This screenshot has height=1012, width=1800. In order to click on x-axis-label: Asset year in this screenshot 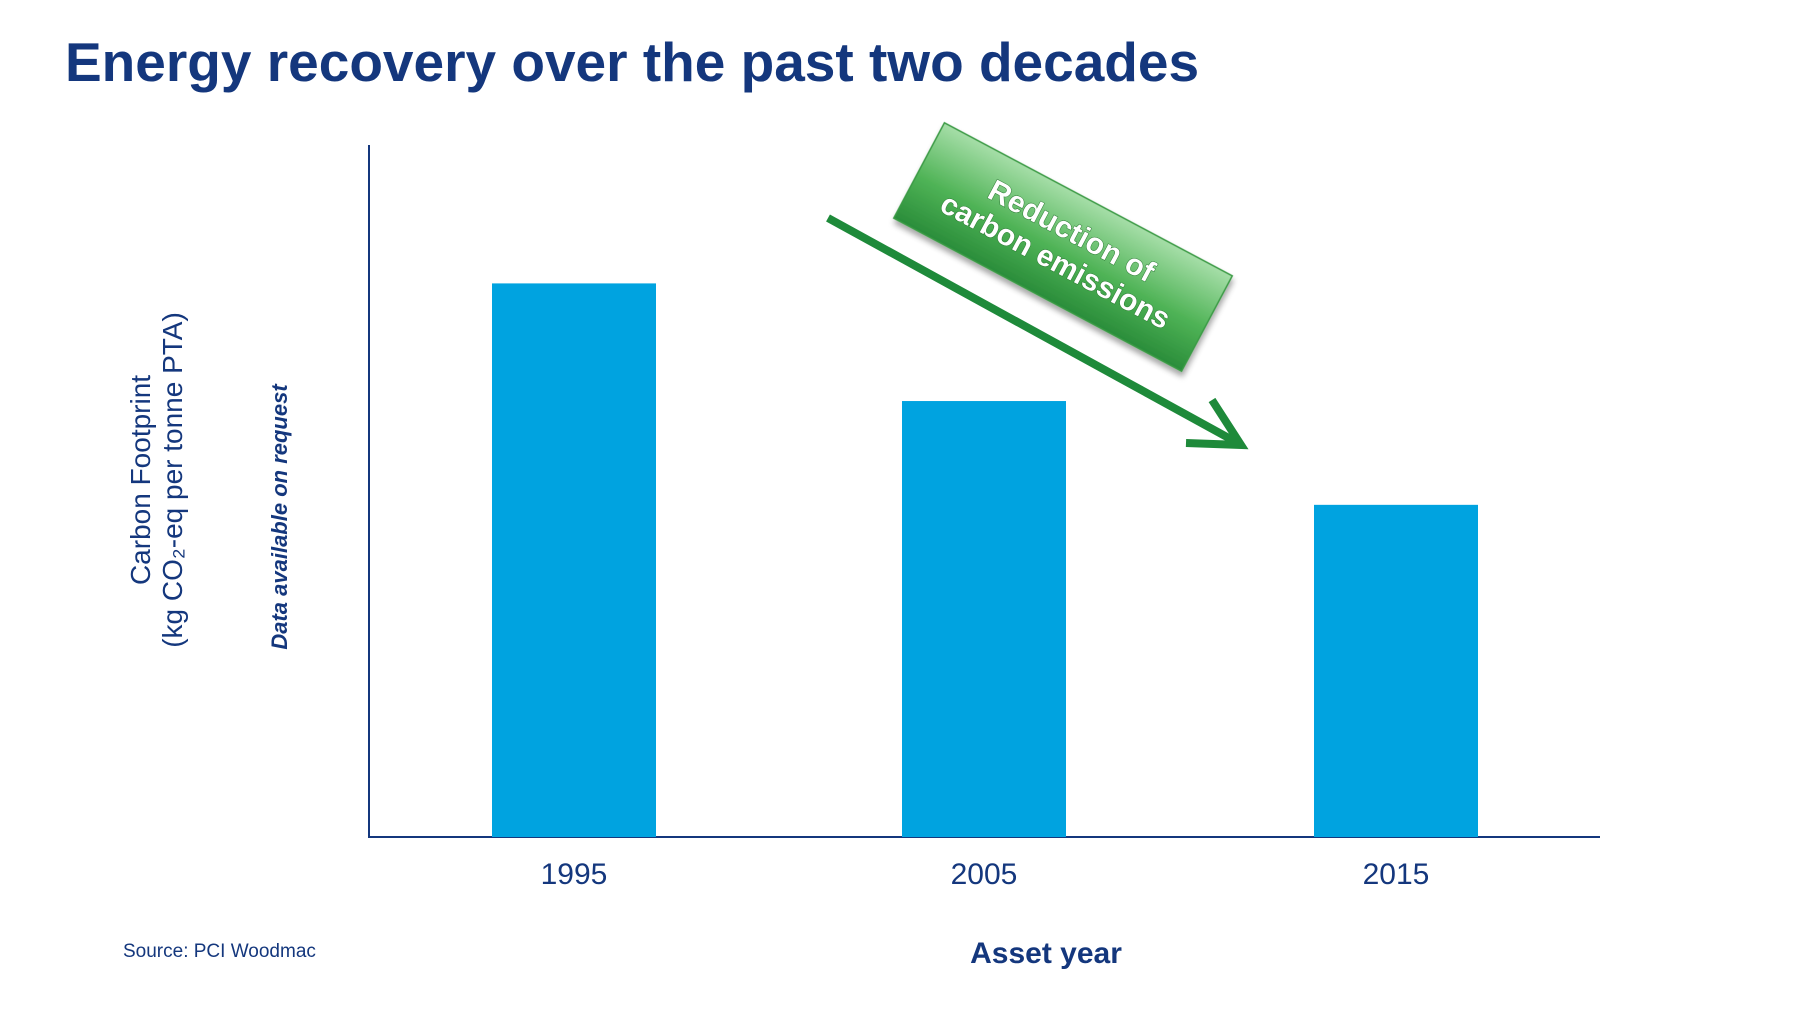, I will do `click(1046, 953)`.